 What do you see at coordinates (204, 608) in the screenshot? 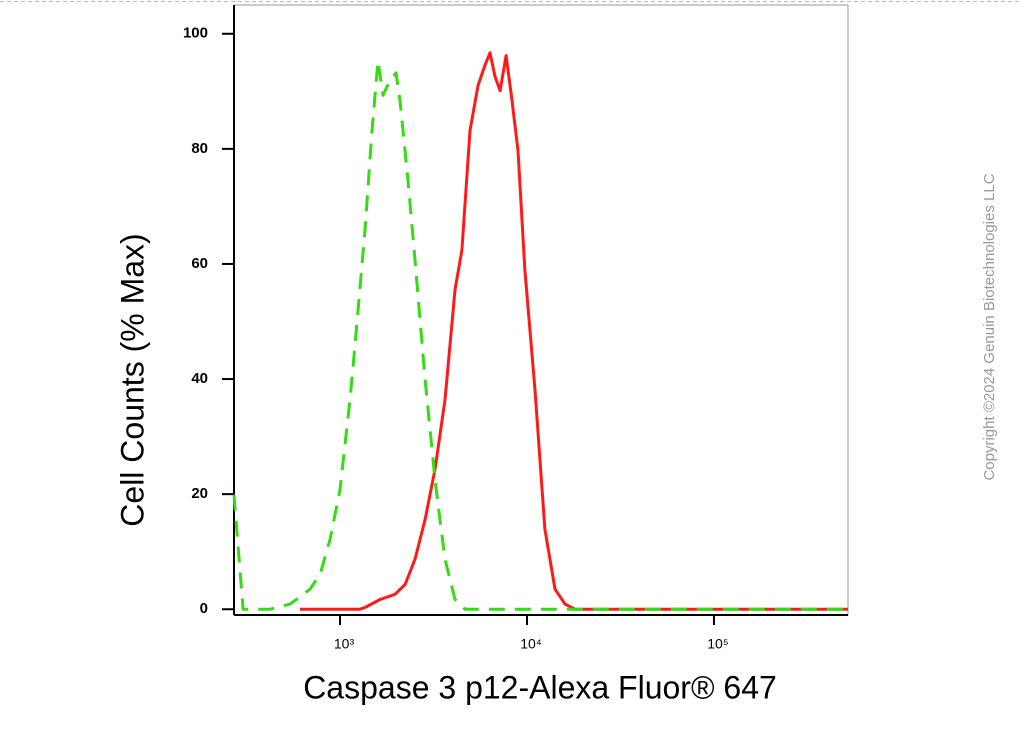
I see `y-tick-label: 0` at bounding box center [204, 608].